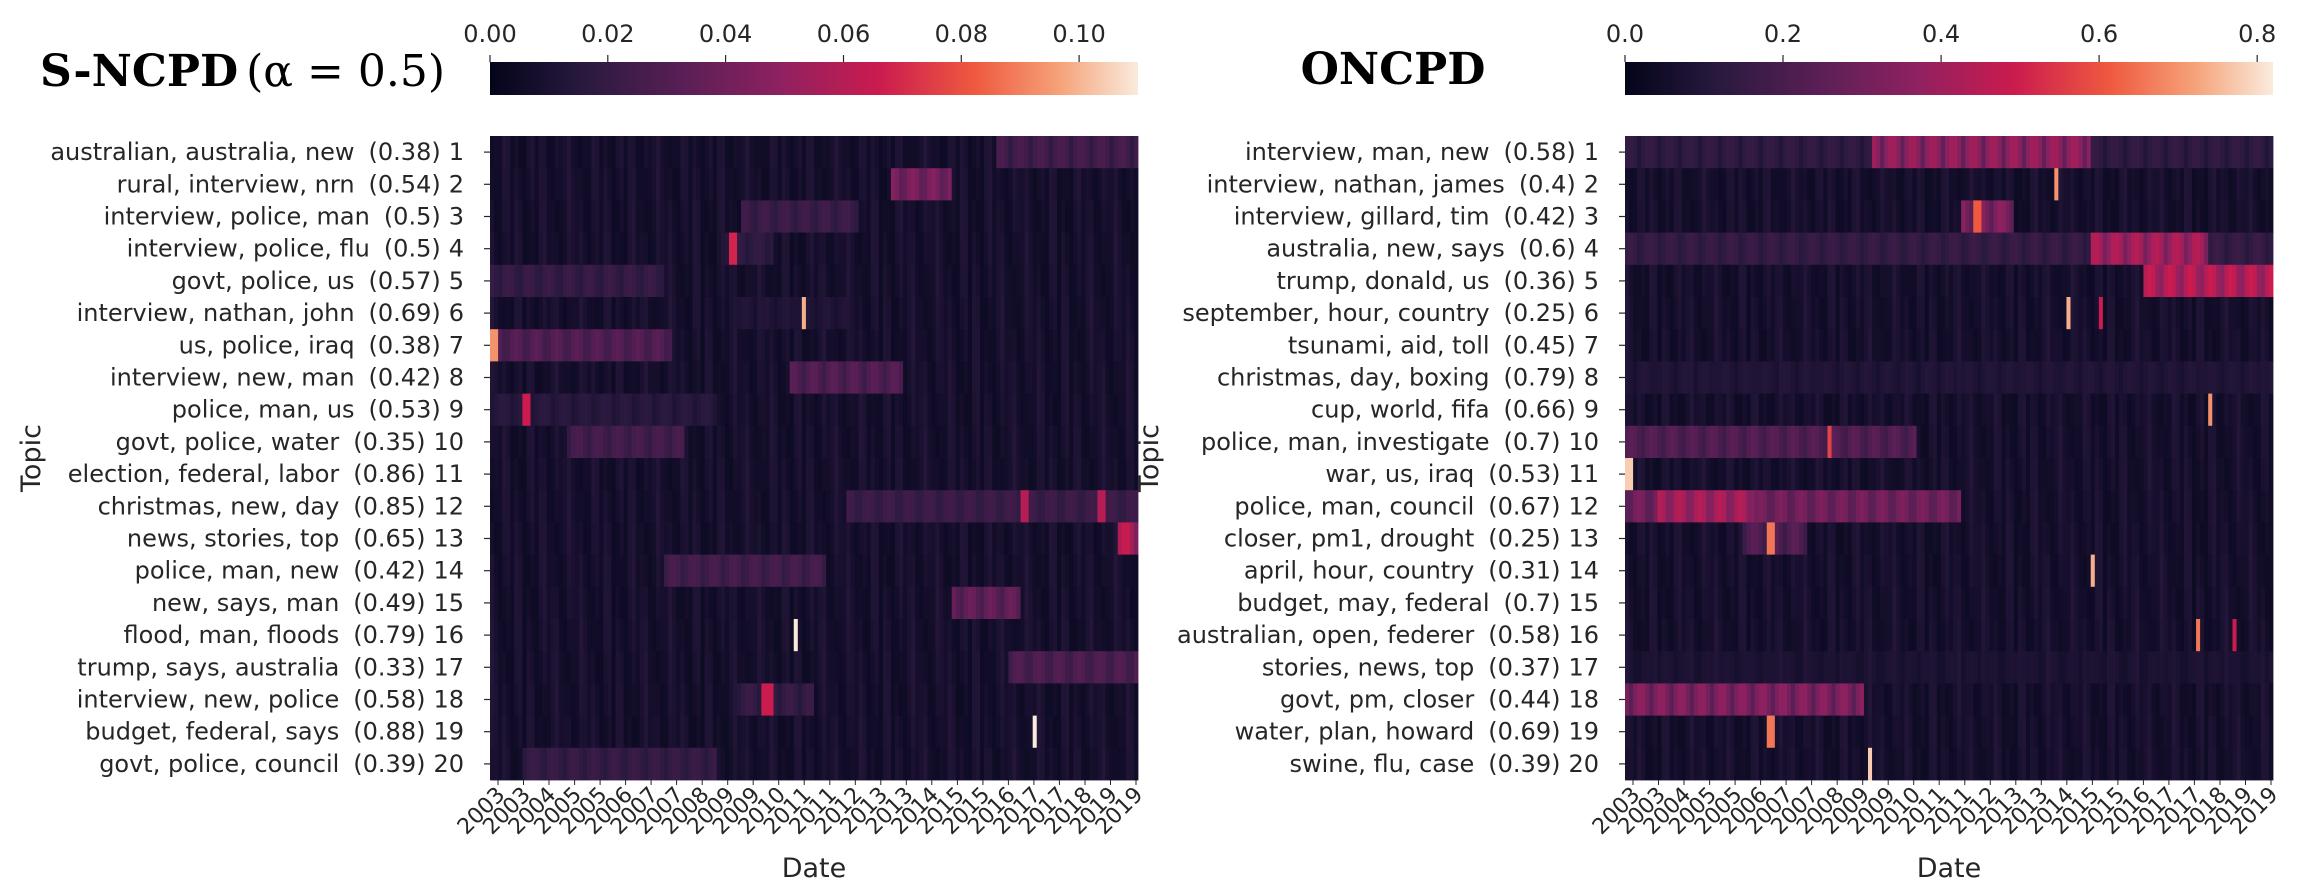  Describe the element at coordinates (405, 313) in the screenshot. I see `topic-score: (0.69)` at that location.